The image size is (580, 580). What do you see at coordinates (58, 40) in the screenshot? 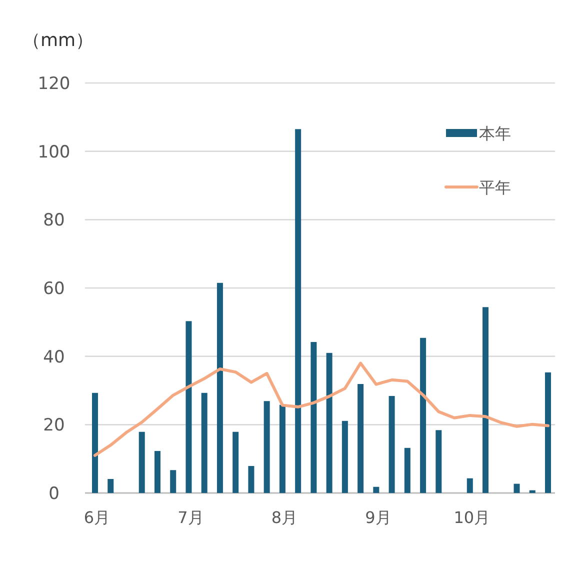
I see `y-axis-title: （mm）` at bounding box center [58, 40].